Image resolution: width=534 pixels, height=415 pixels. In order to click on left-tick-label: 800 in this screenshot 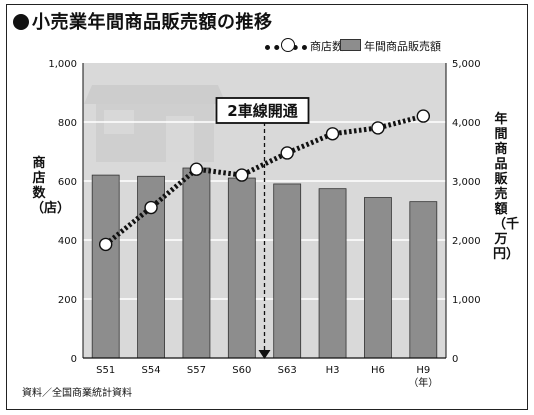, I will do `click(67, 123)`.